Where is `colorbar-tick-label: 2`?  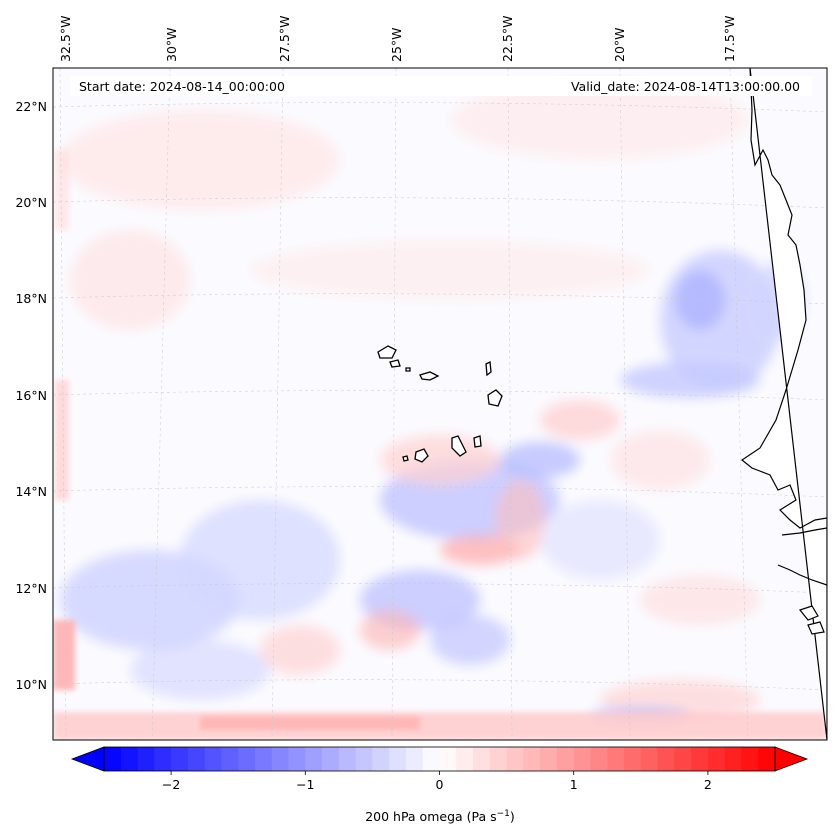 colorbar-tick-label: 2 is located at coordinates (708, 784).